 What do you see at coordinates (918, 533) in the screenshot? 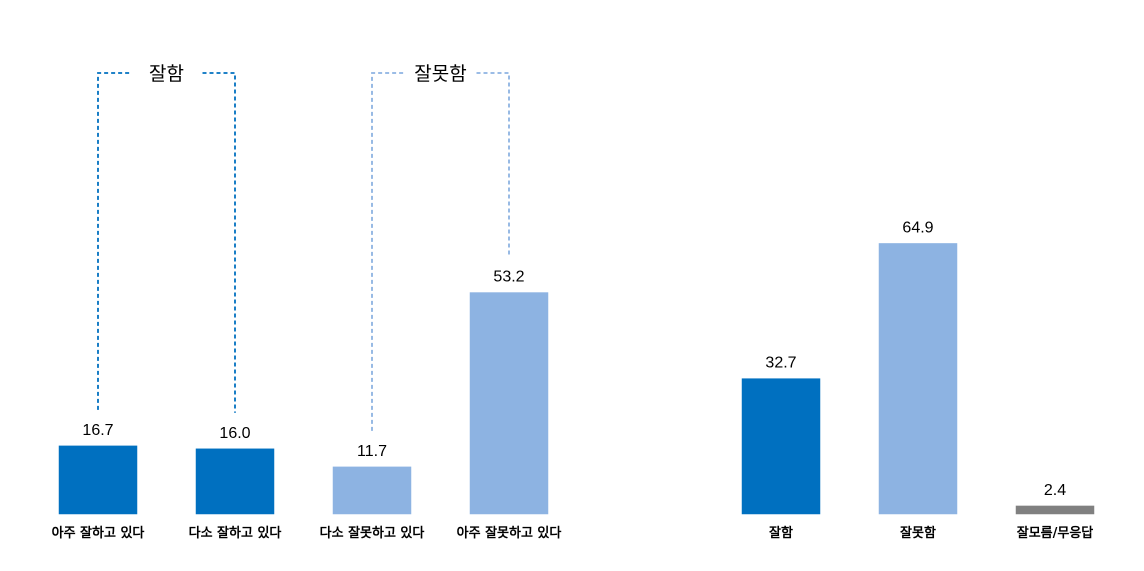
I see `category-label: 잘못함` at bounding box center [918, 533].